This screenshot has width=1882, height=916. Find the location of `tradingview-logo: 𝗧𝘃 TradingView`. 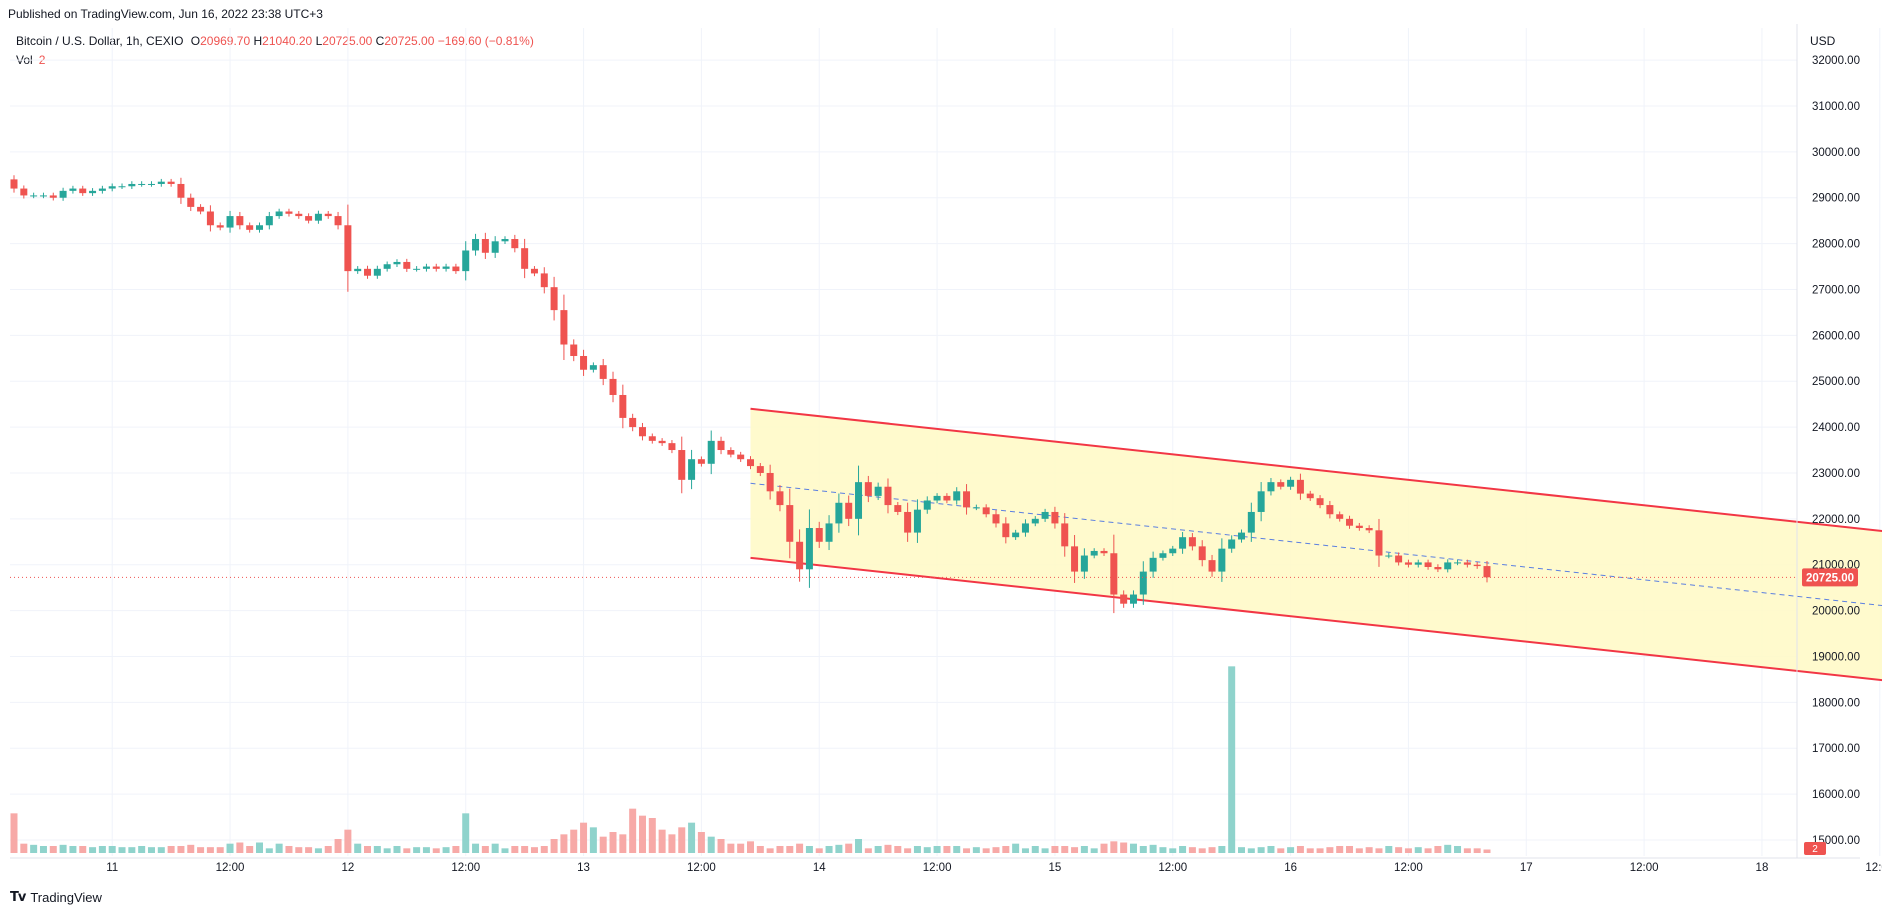

tradingview-logo: 𝗧𝘃 TradingView is located at coordinates (56, 897).